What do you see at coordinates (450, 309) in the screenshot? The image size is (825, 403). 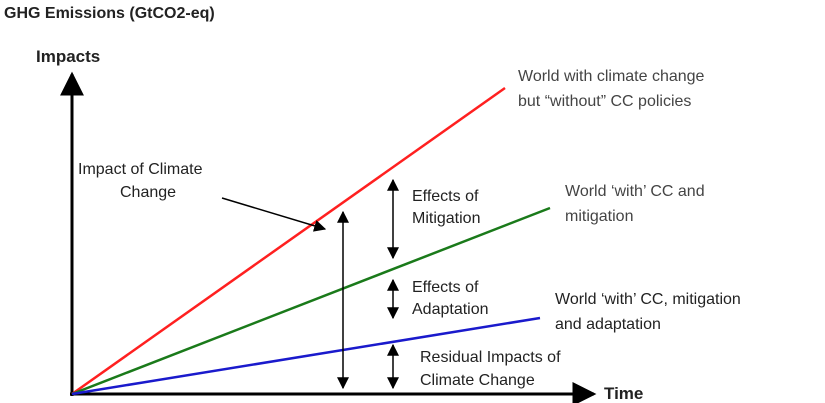 I see `annotation: Adaptation` at bounding box center [450, 309].